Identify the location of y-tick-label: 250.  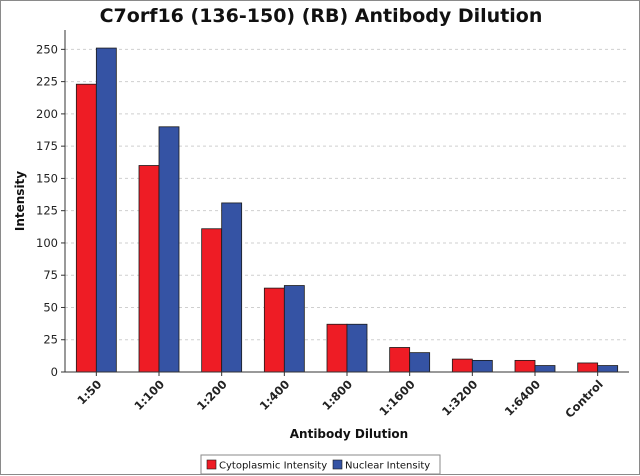
(47, 49).